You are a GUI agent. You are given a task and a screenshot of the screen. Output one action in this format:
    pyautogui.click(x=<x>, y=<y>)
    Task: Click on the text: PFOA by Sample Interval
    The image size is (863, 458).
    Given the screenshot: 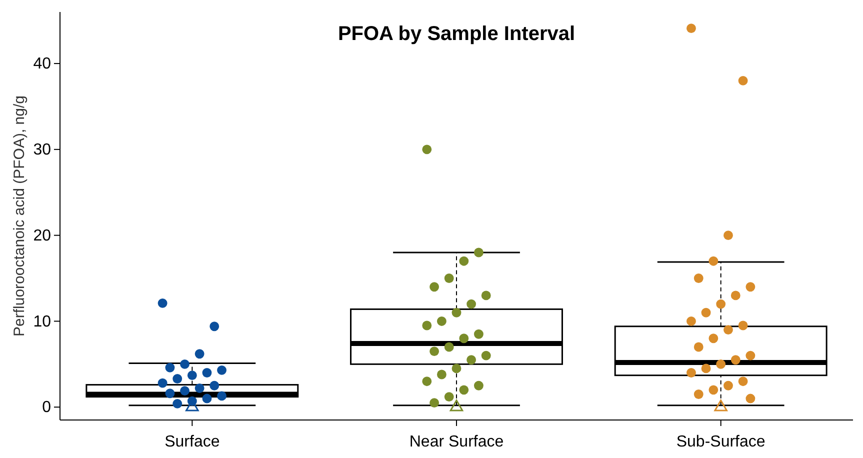 What is the action you would take?
    pyautogui.click(x=457, y=34)
    